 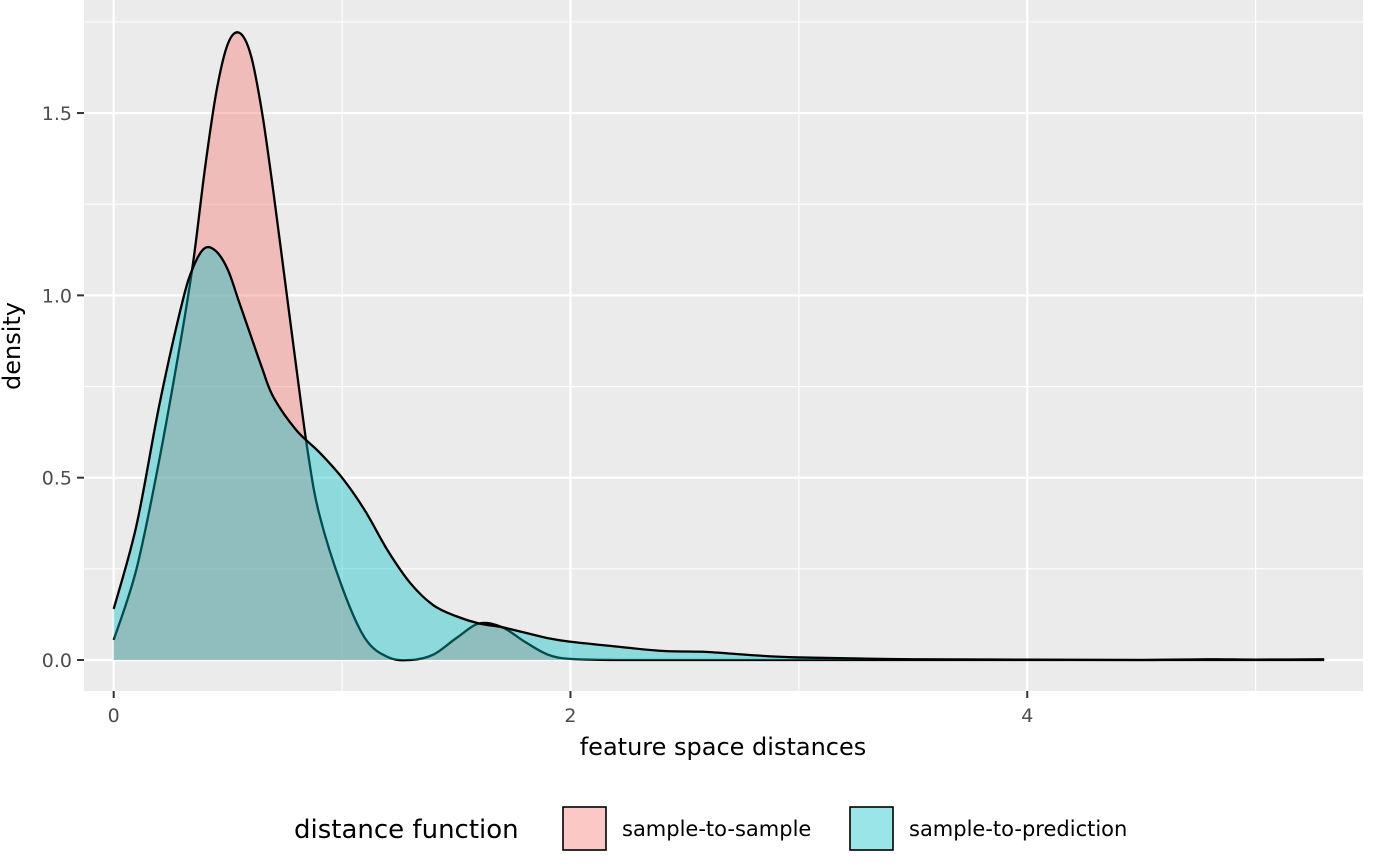 I want to click on y-axis-title: density, so click(x=13, y=346).